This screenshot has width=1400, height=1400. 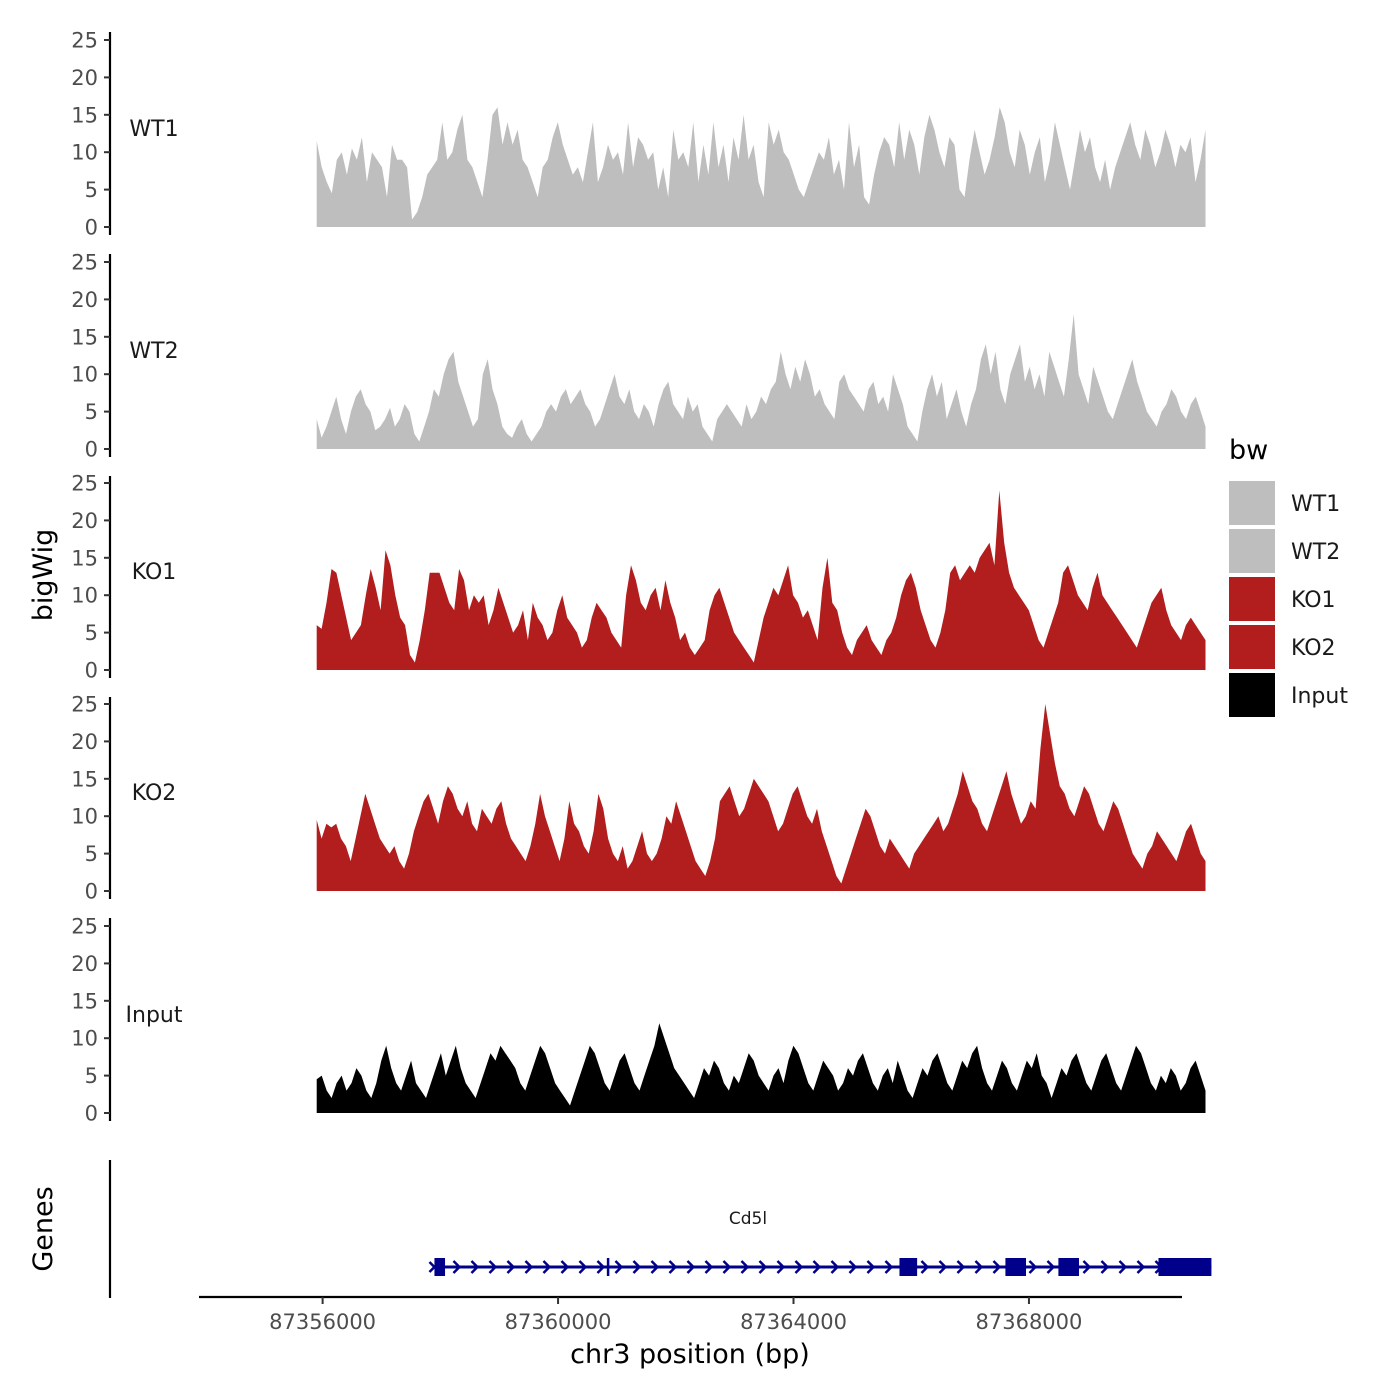 What do you see at coordinates (43, 575) in the screenshot?
I see `y-axis-title: bigWig` at bounding box center [43, 575].